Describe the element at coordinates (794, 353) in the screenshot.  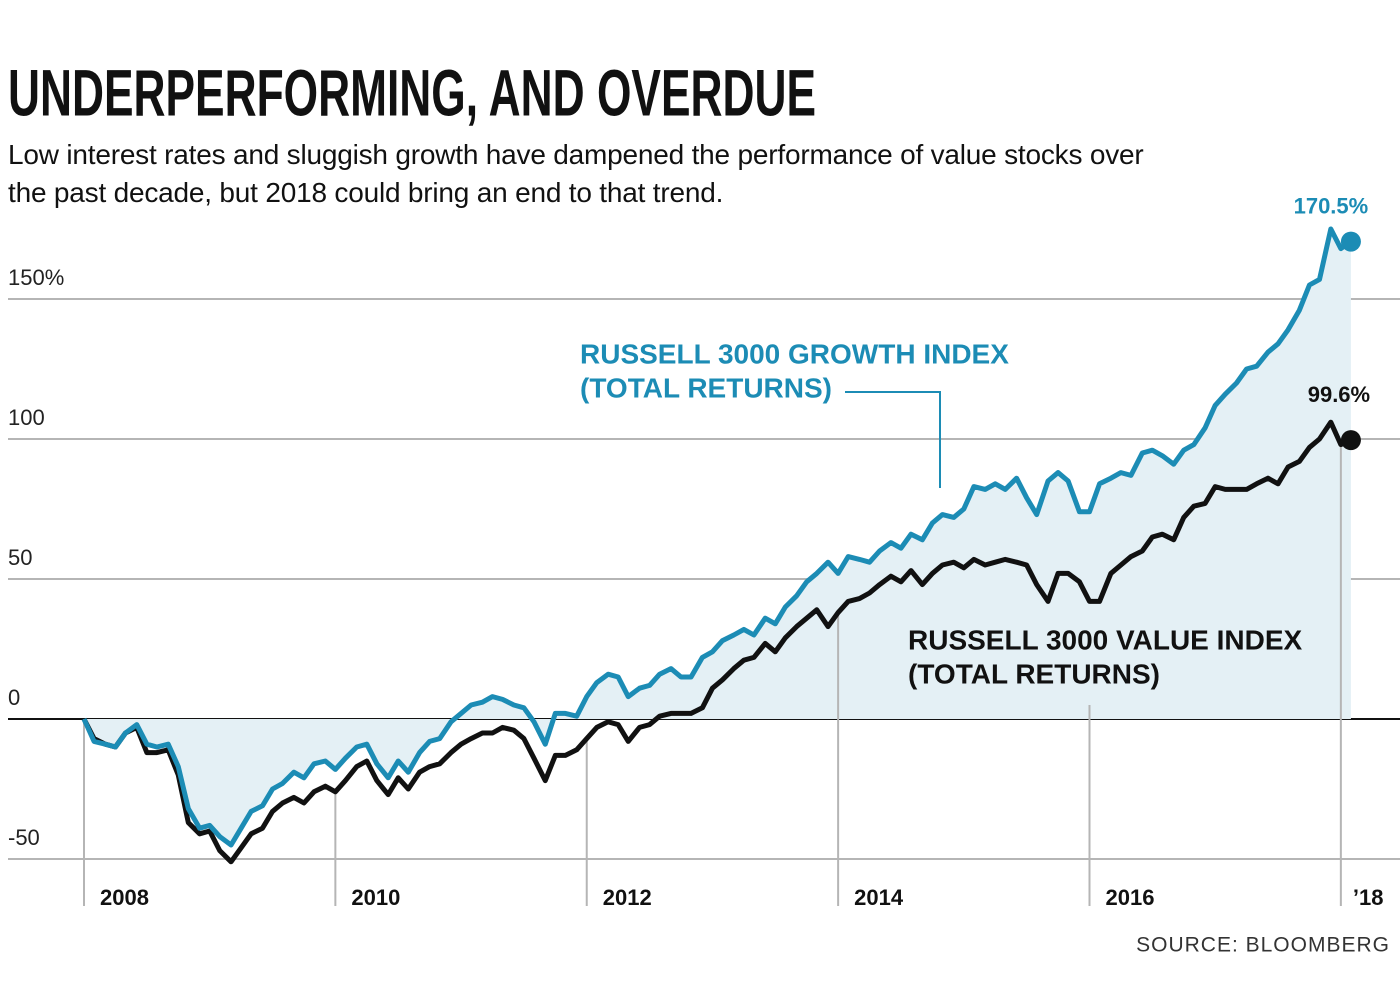
I see `series-label: RUSSELL 3000 GROWTH INDEX` at that location.